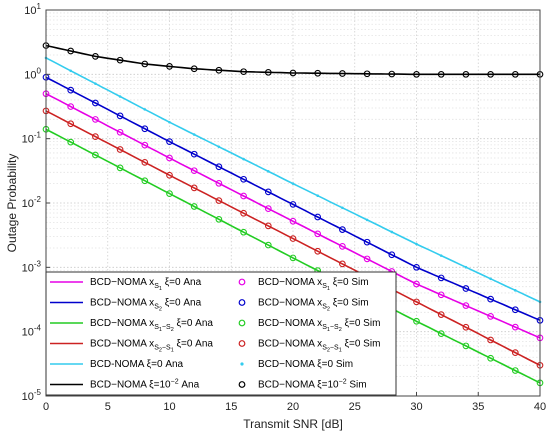 The image size is (550, 436). I want to click on legend-label: BCD−NOMA xS1−S2 ξ=0 Ana, so click(151, 325).